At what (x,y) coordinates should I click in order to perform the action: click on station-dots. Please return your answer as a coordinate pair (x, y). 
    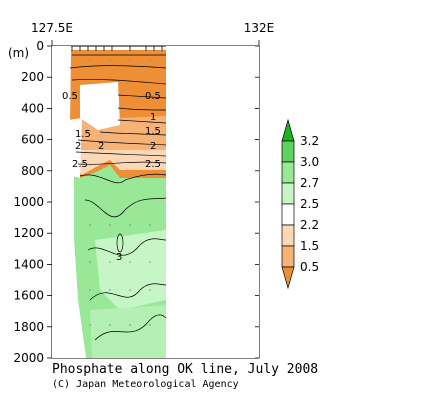
    Looking at the image, I should click on (120, 192).